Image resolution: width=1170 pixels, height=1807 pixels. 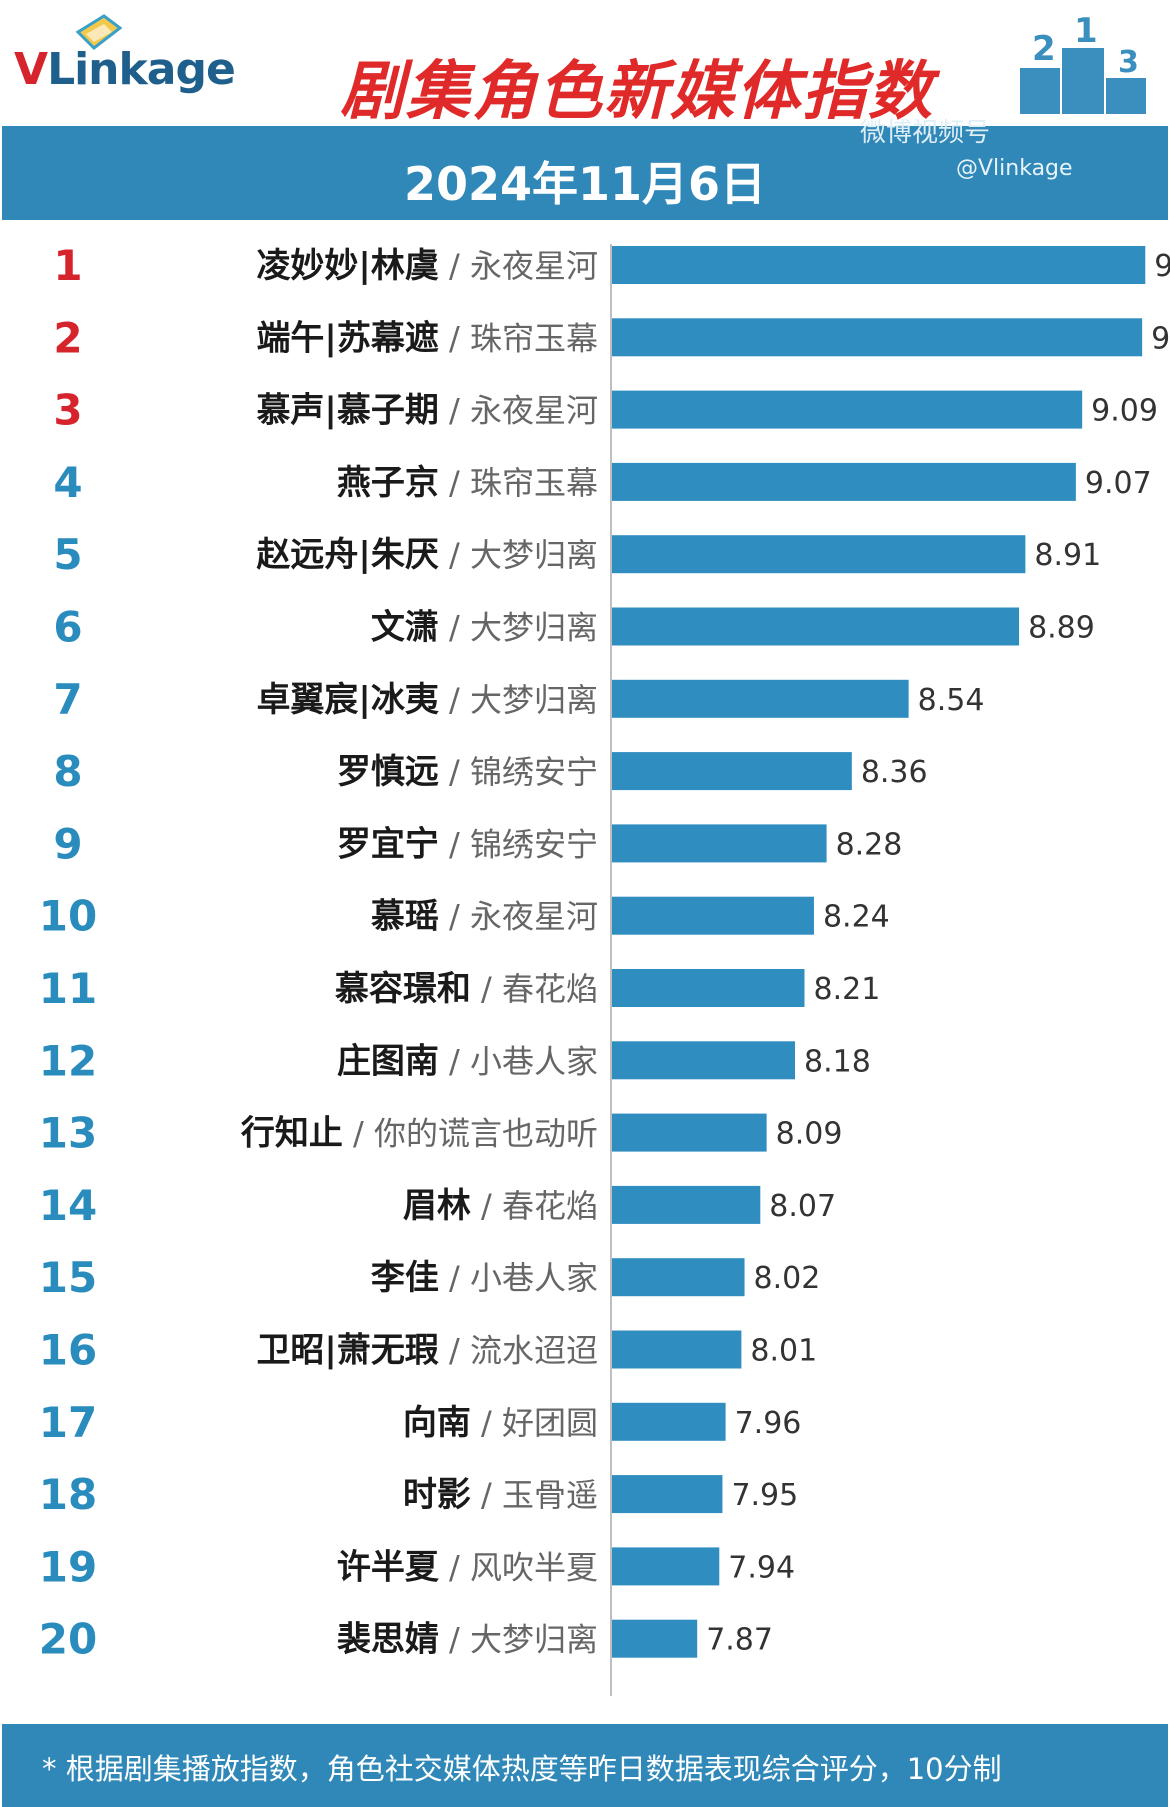 What do you see at coordinates (68, 1133) in the screenshot?
I see `rank-number: 13` at bounding box center [68, 1133].